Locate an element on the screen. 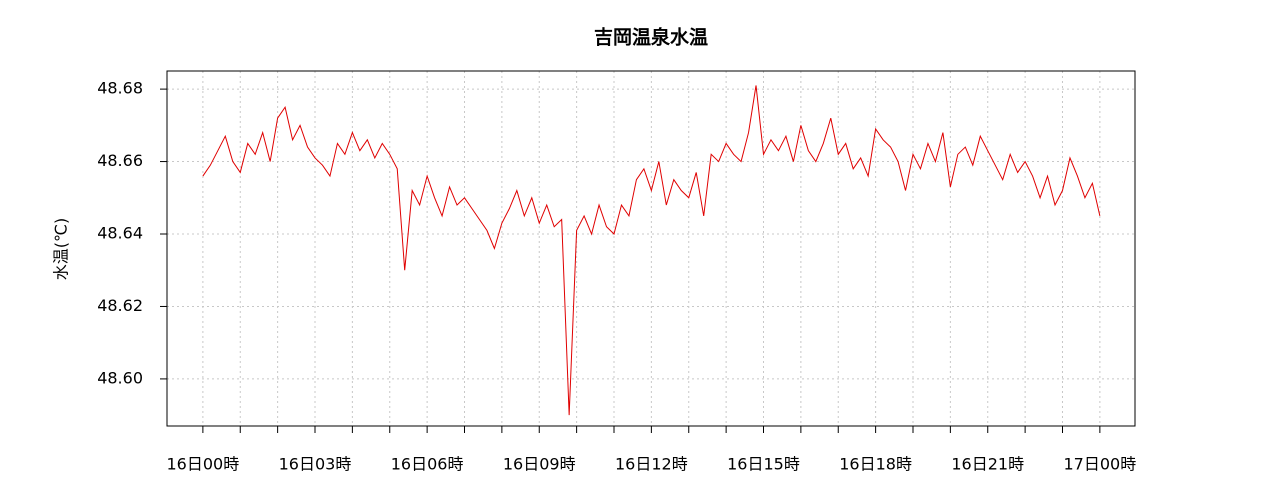 Image resolution: width=1280 pixels, height=500 pixels. chart-title: 吉岡温泉水温 is located at coordinates (651, 37).